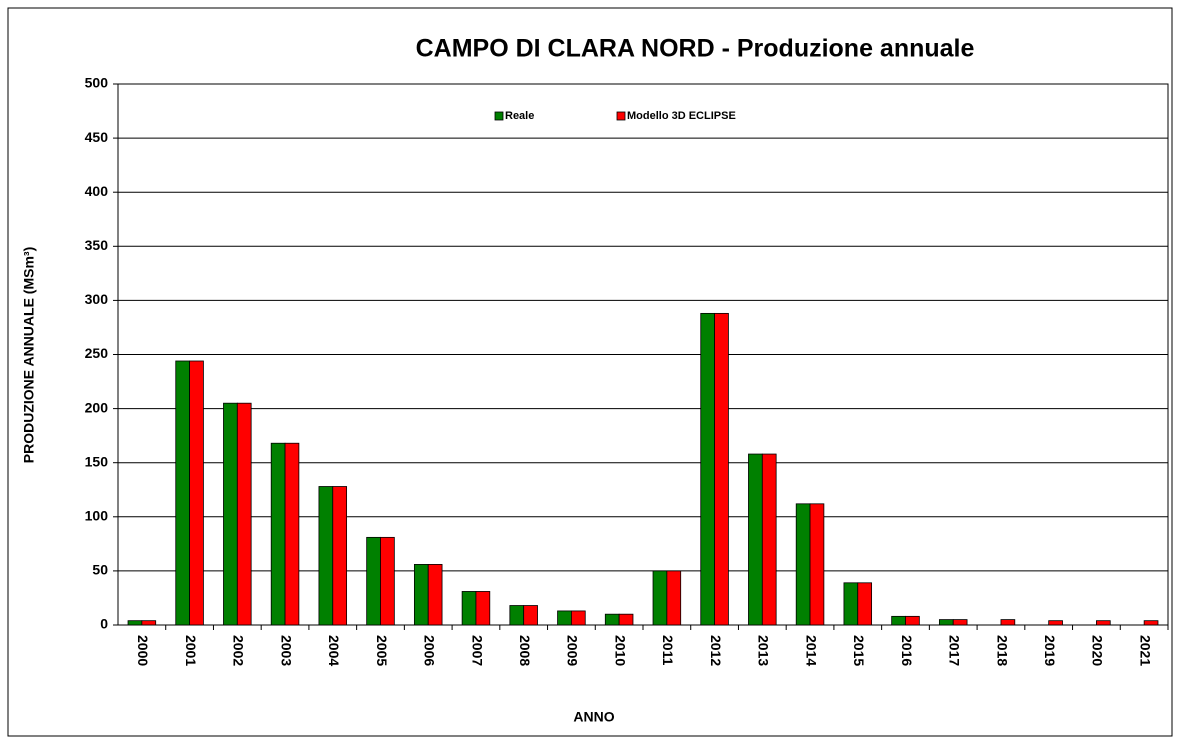 This screenshot has height=747, width=1180. I want to click on y-tick-label: 50, so click(100, 570).